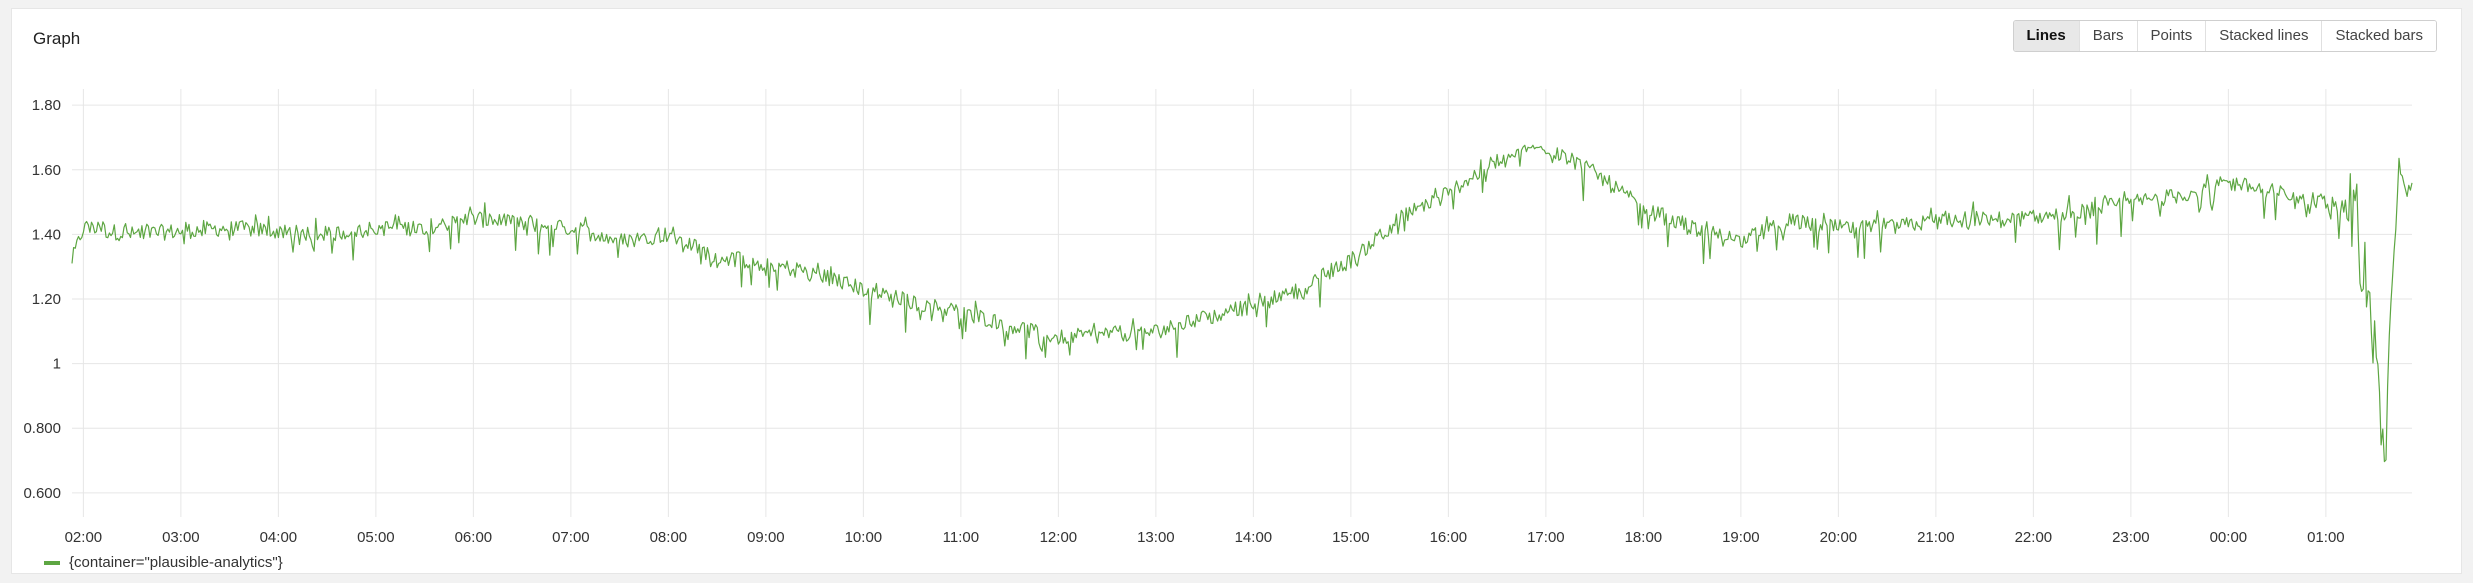 This screenshot has height=583, width=2473. I want to click on panel-title: Graph, so click(57, 38).